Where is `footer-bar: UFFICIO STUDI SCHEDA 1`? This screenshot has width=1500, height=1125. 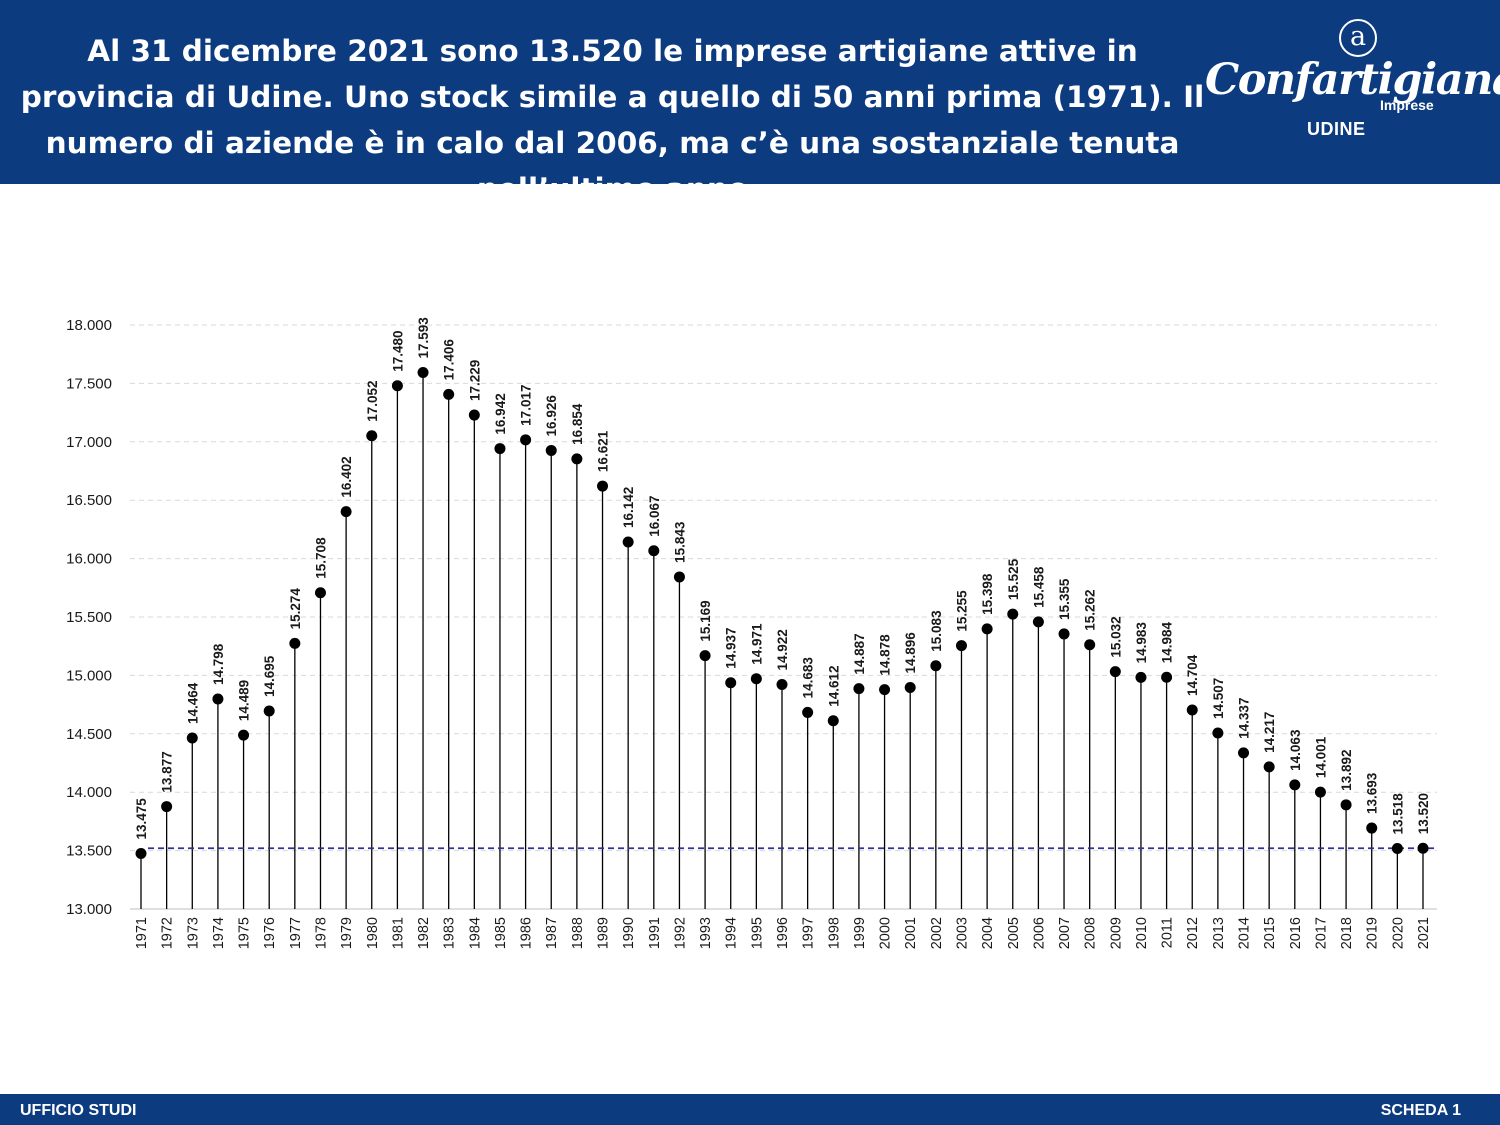
footer-bar: UFFICIO STUDI SCHEDA 1 is located at coordinates (750, 1109).